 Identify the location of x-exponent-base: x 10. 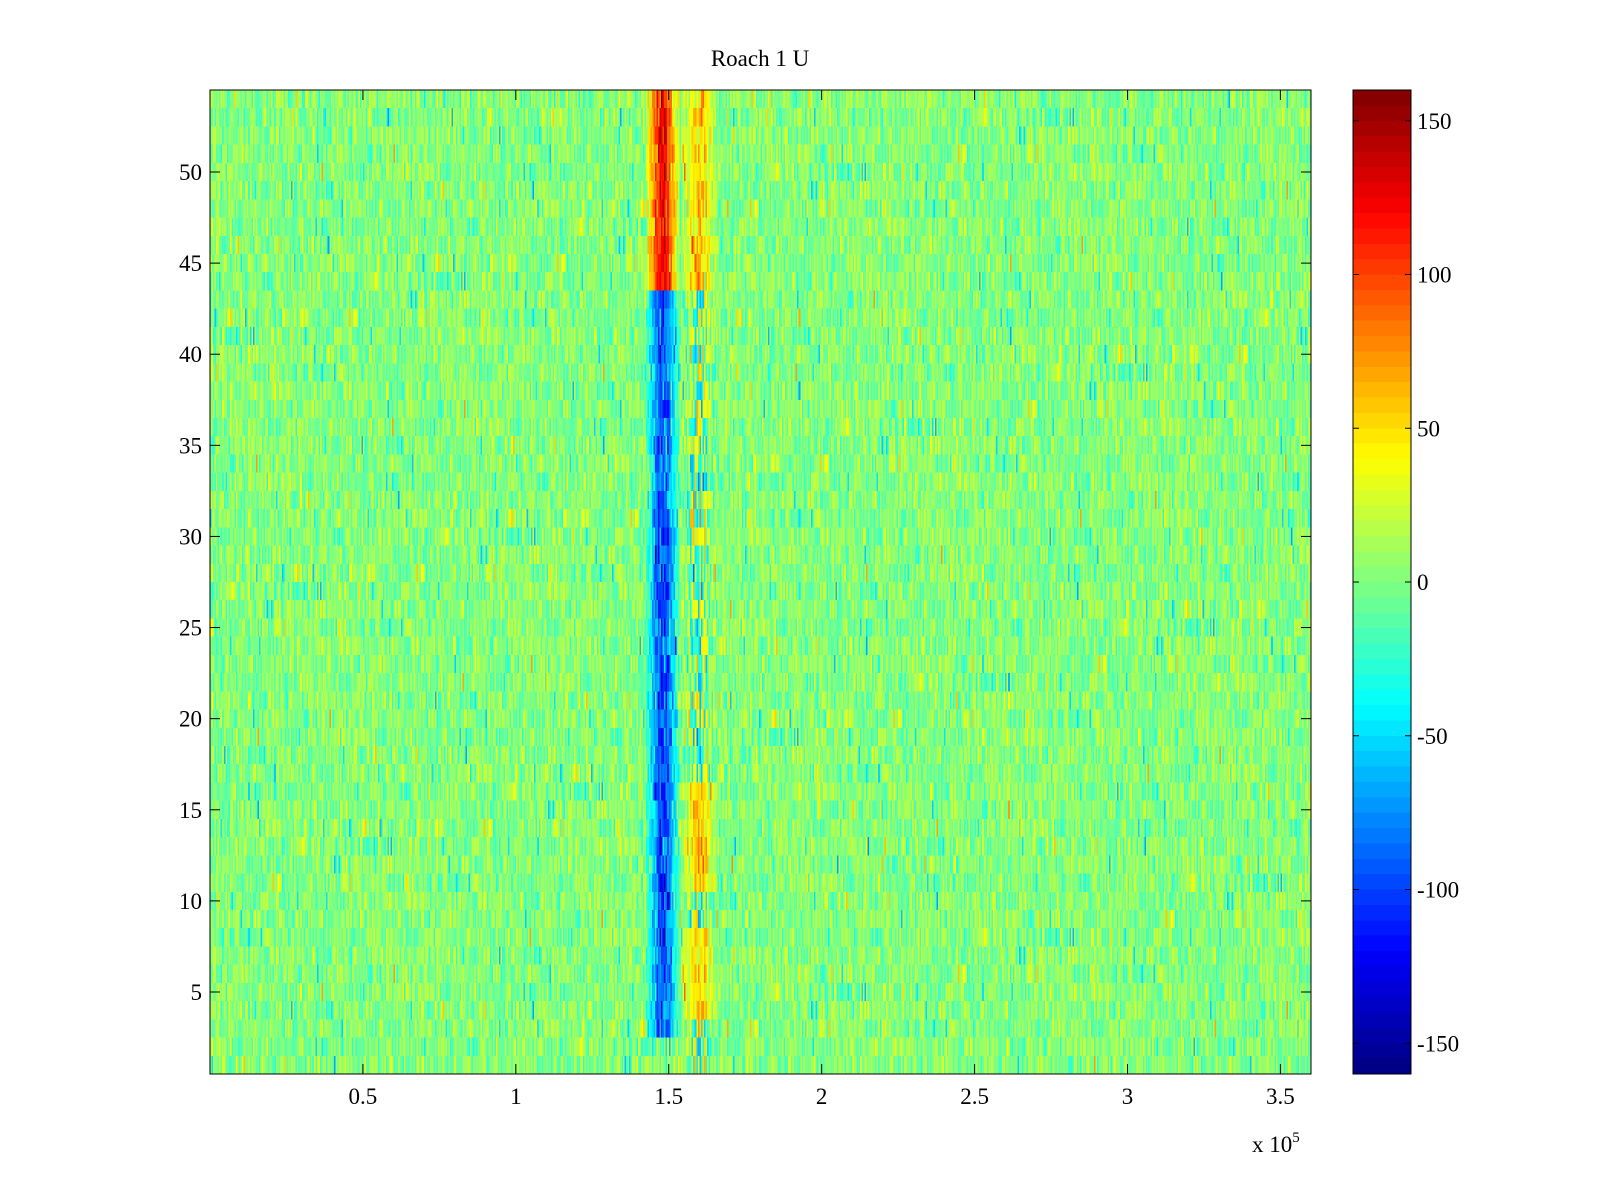
(1272, 1144).